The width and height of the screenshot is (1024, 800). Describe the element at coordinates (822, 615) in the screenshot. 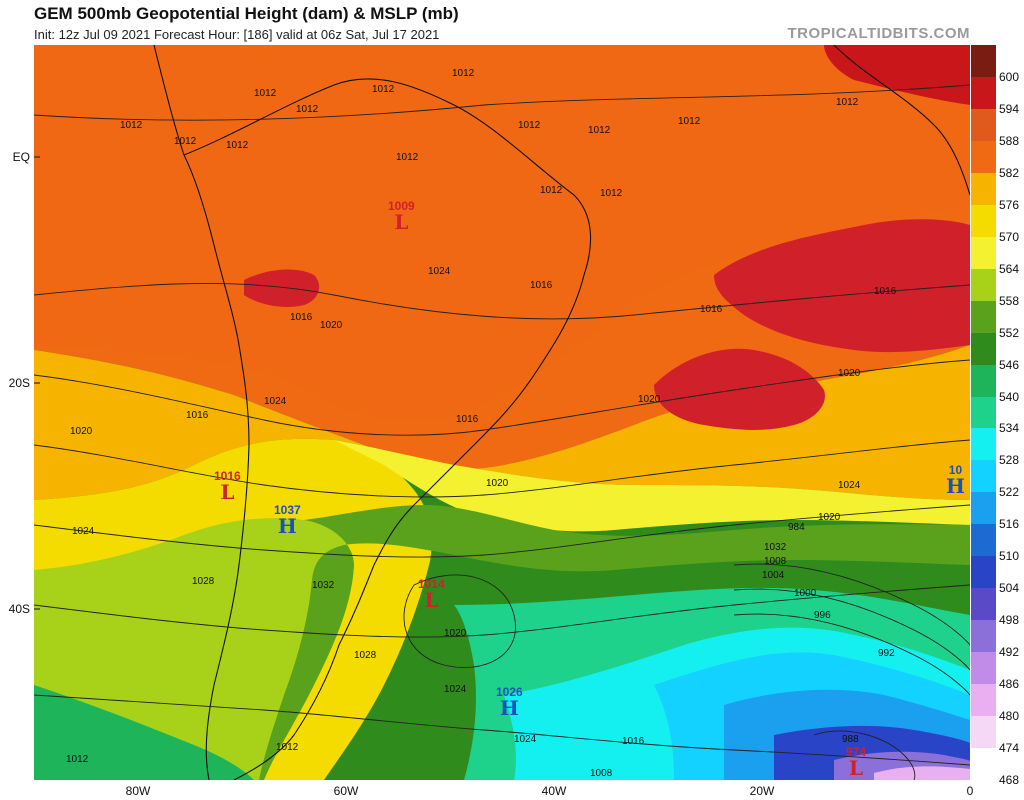

I see `isobar-label: 996` at that location.